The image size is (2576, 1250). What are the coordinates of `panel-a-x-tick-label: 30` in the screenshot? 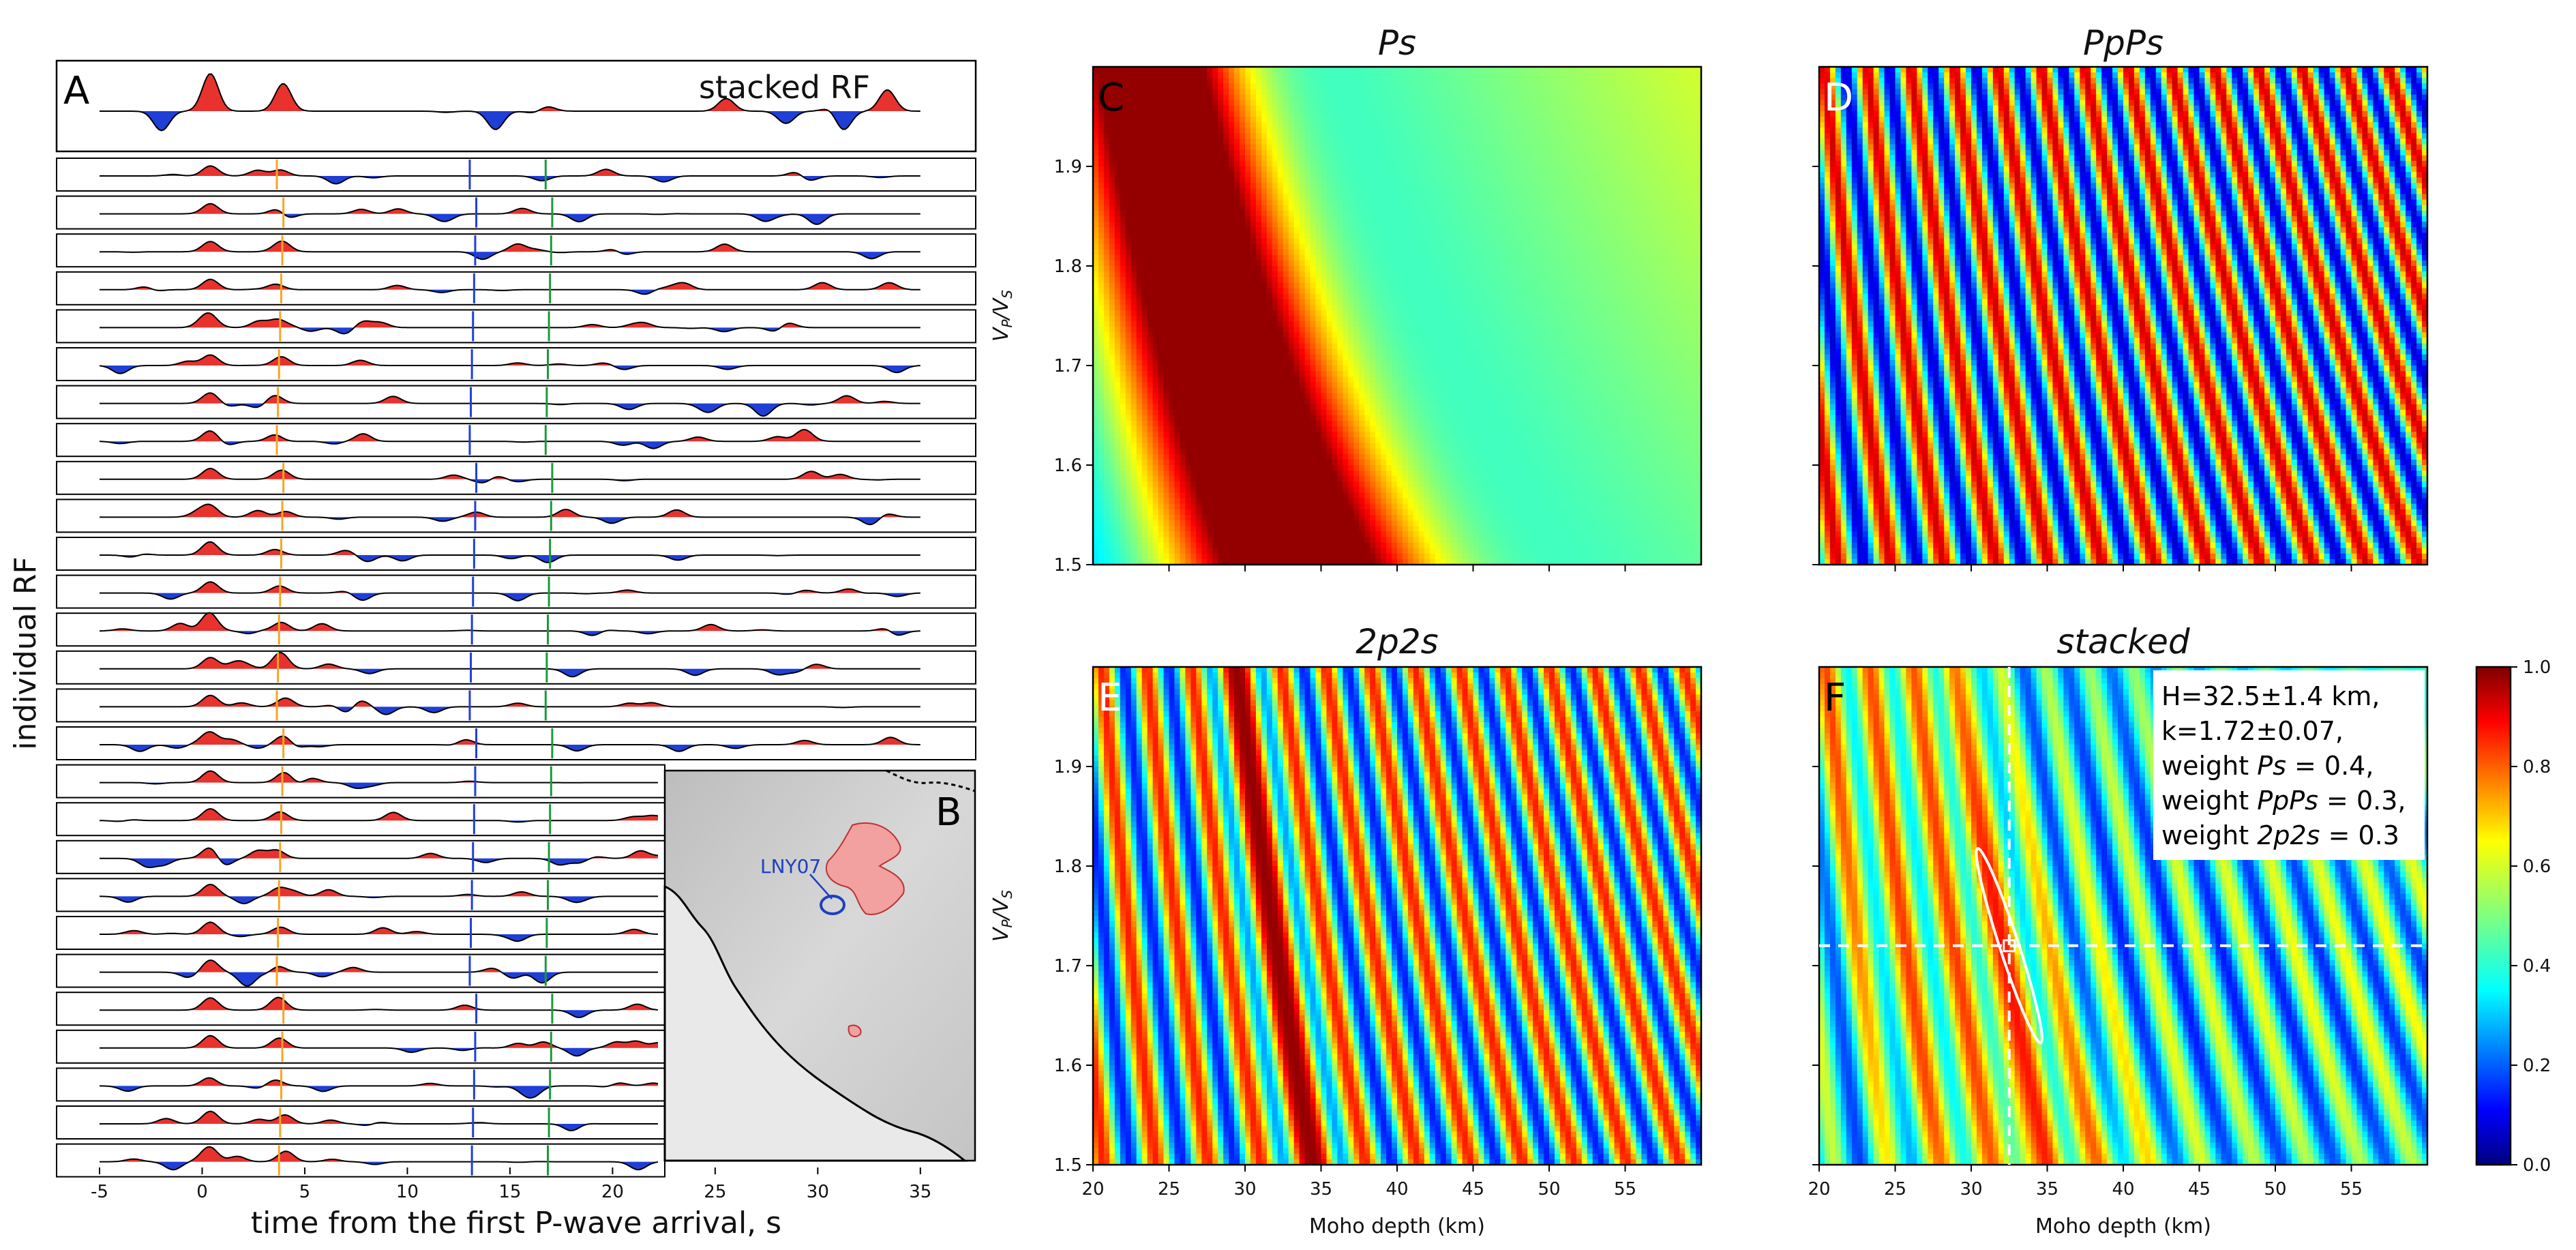 It's located at (818, 1192).